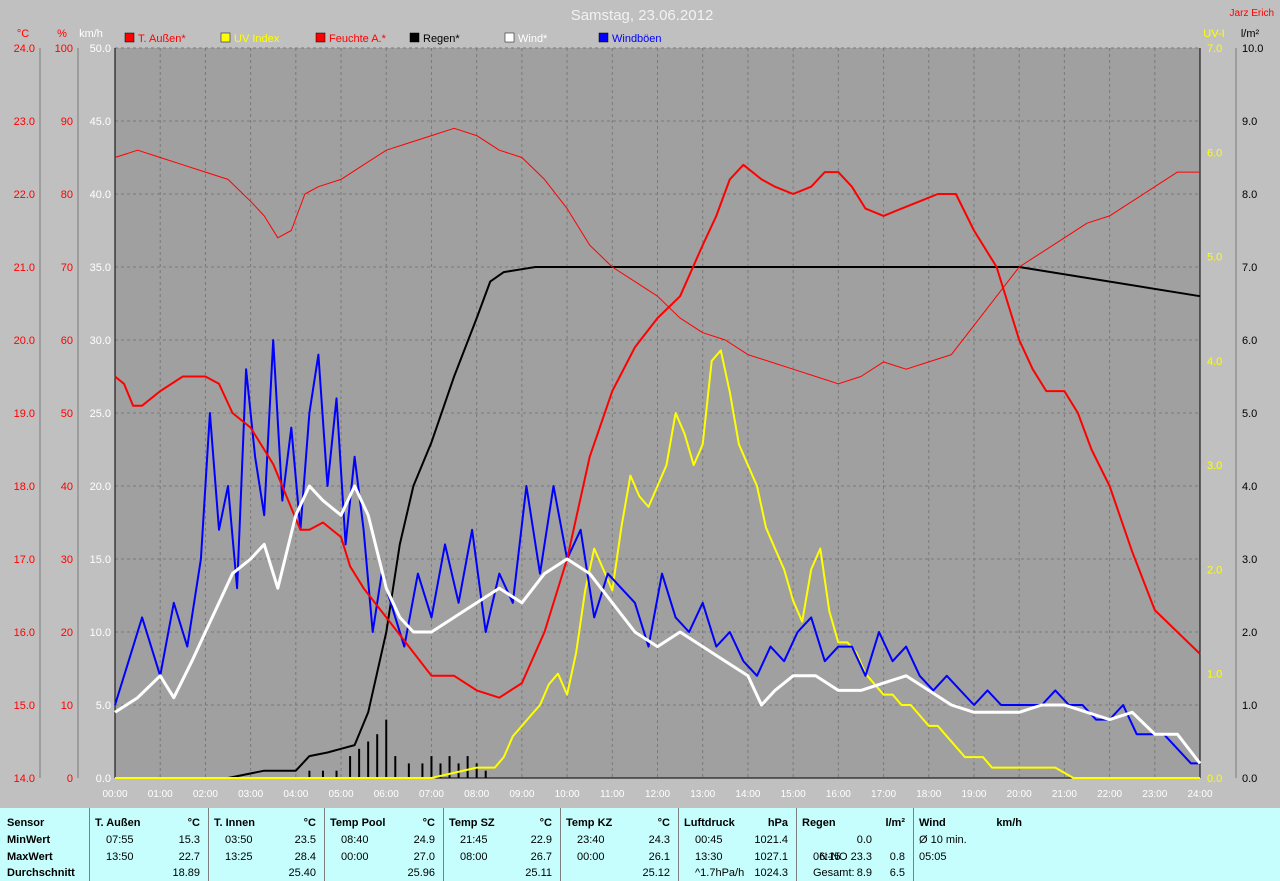 Image resolution: width=1280 pixels, height=881 pixels. I want to click on time-tick-label: 16:00, so click(838, 794).